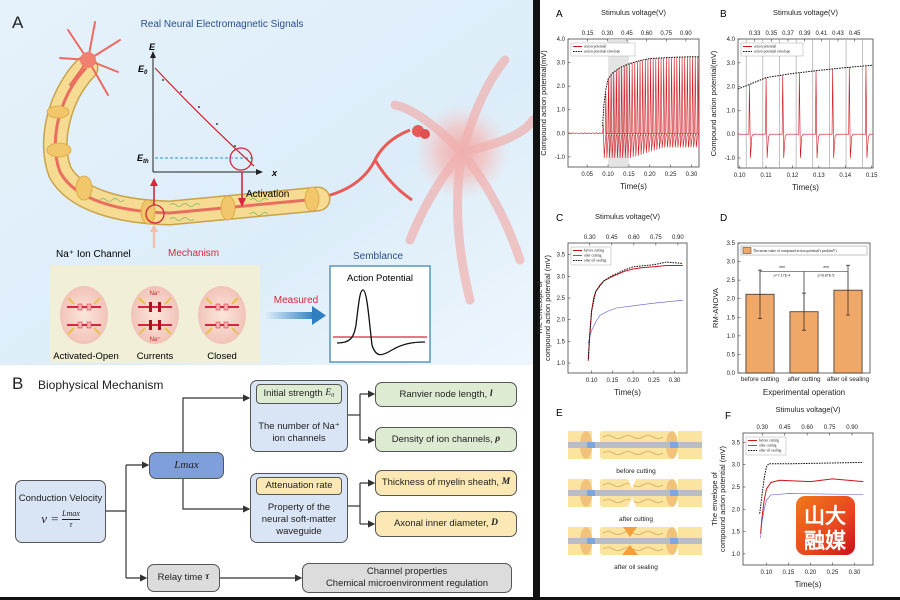  What do you see at coordinates (543, 103) in the screenshot?
I see `y-axis-label: Compound action potential(mV)` at bounding box center [543, 103].